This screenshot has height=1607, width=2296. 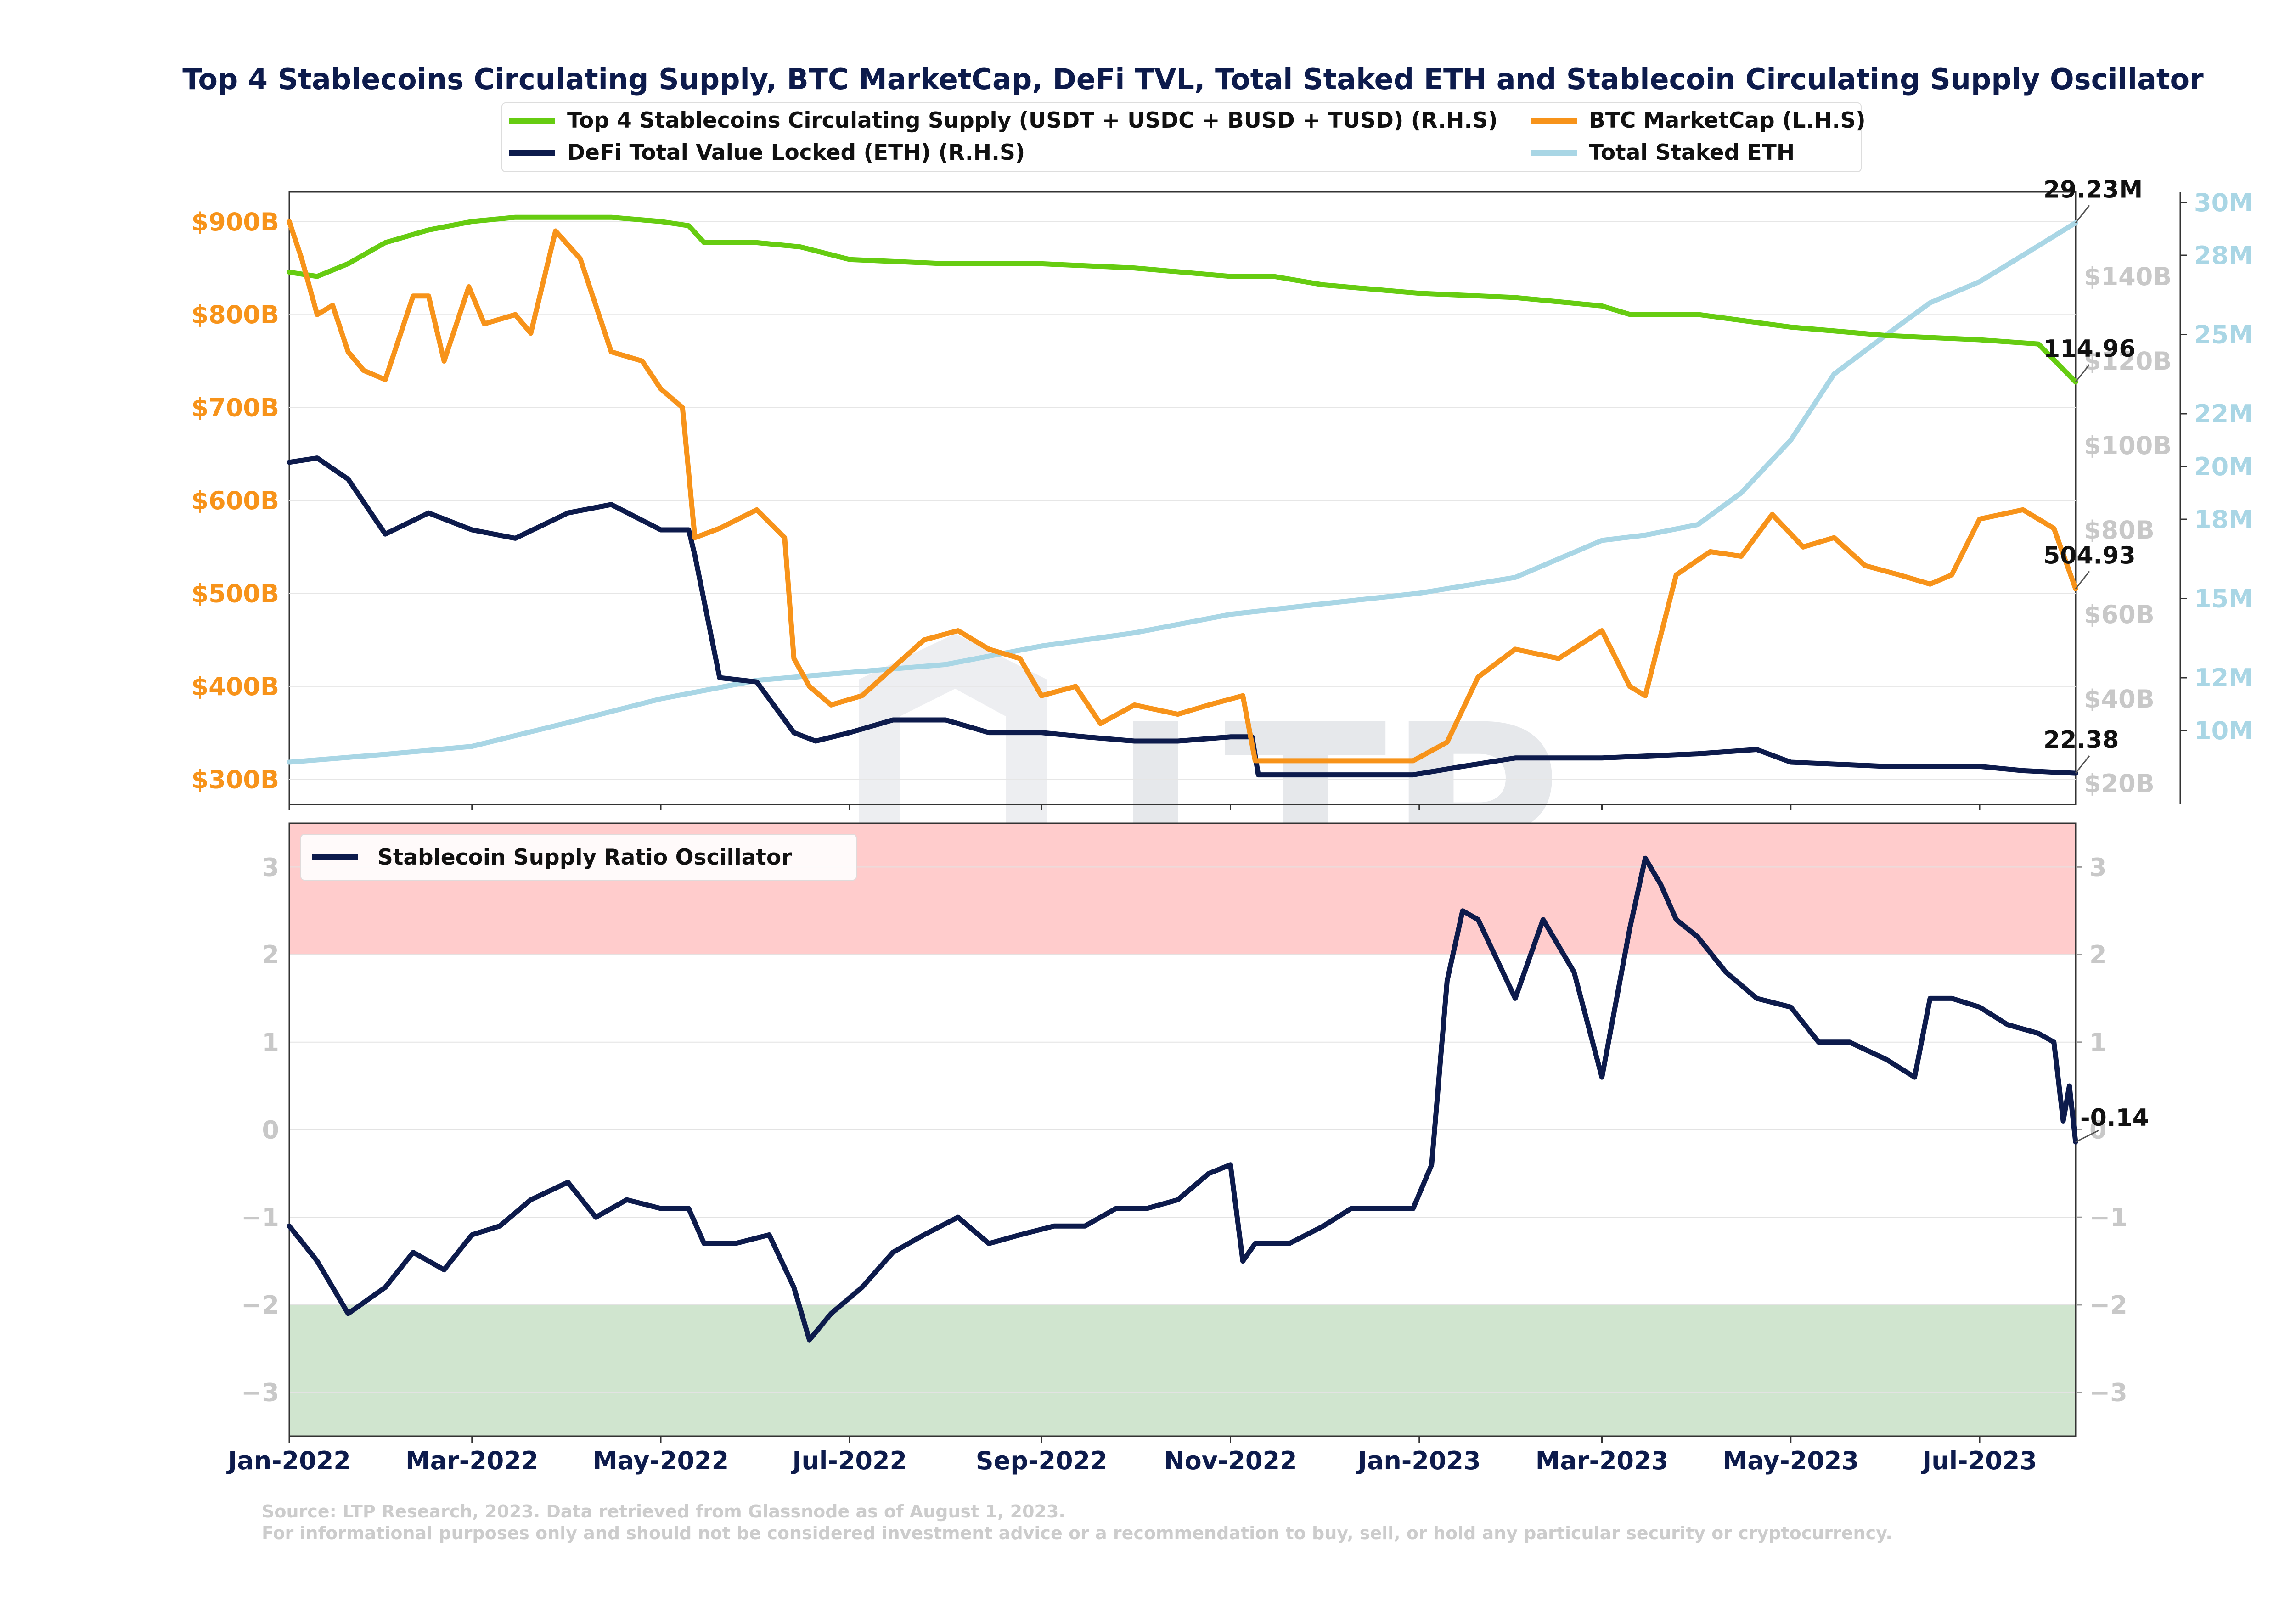 What do you see at coordinates (2224, 598) in the screenshot?
I see `right-2-tick-label: 15M` at bounding box center [2224, 598].